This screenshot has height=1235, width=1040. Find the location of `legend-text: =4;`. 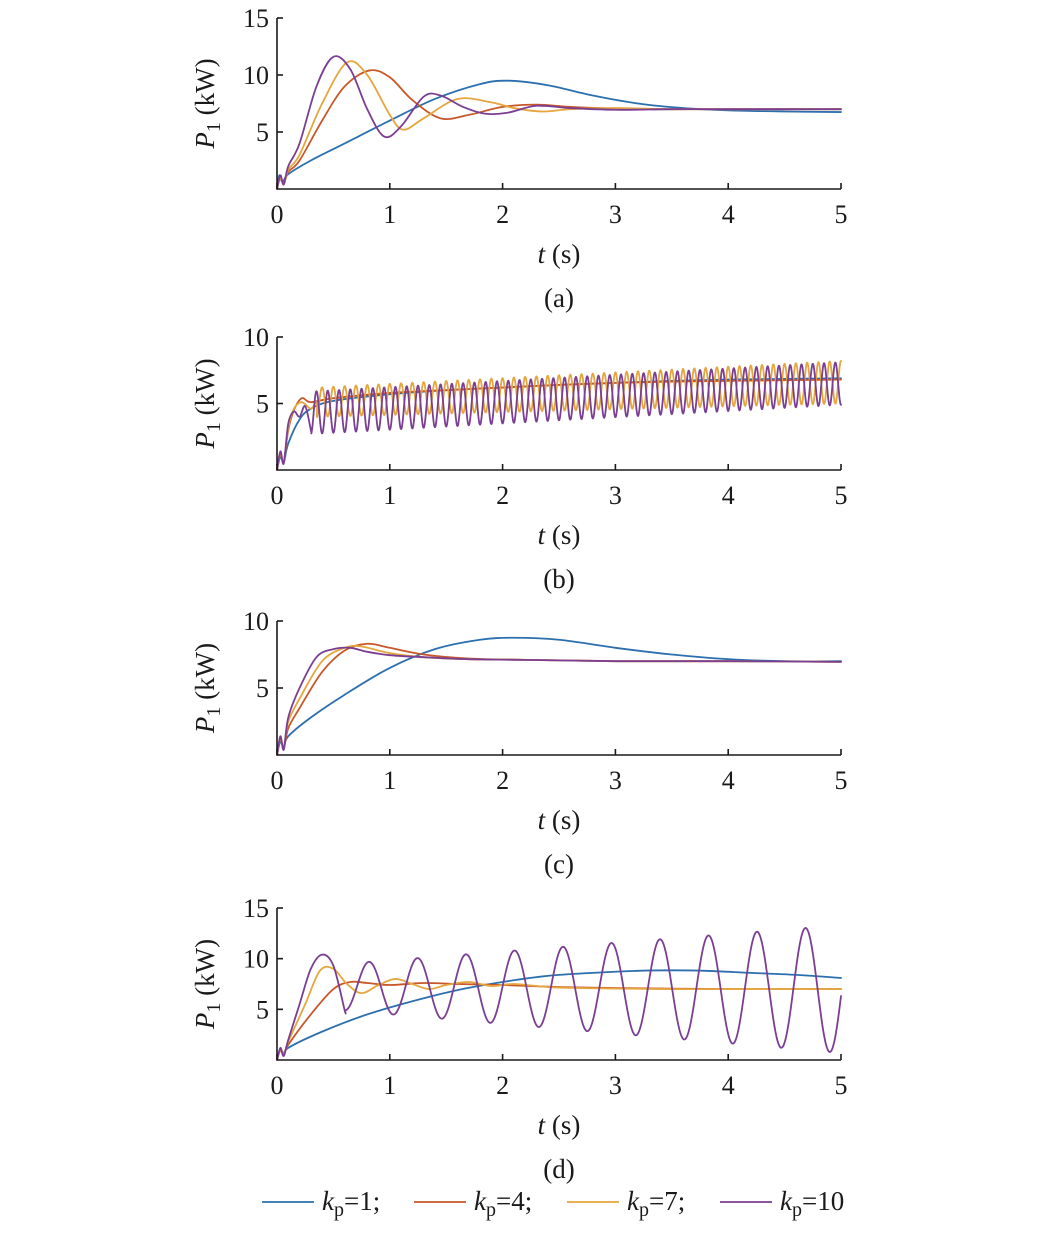

legend-text: =4; is located at coordinates (514, 1201).